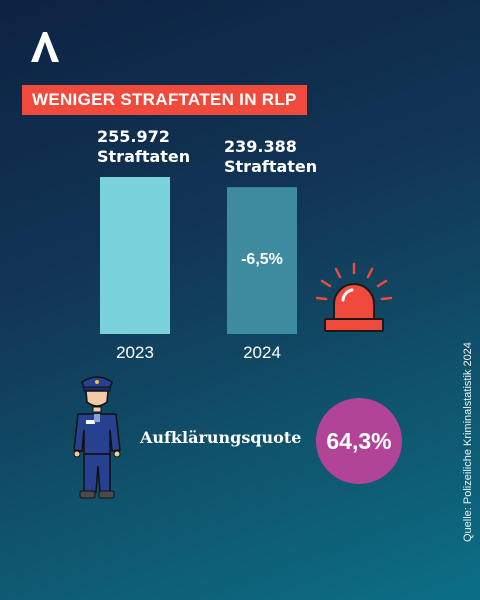 This screenshot has width=480, height=600. What do you see at coordinates (135, 255) in the screenshot?
I see `bar-2023` at bounding box center [135, 255].